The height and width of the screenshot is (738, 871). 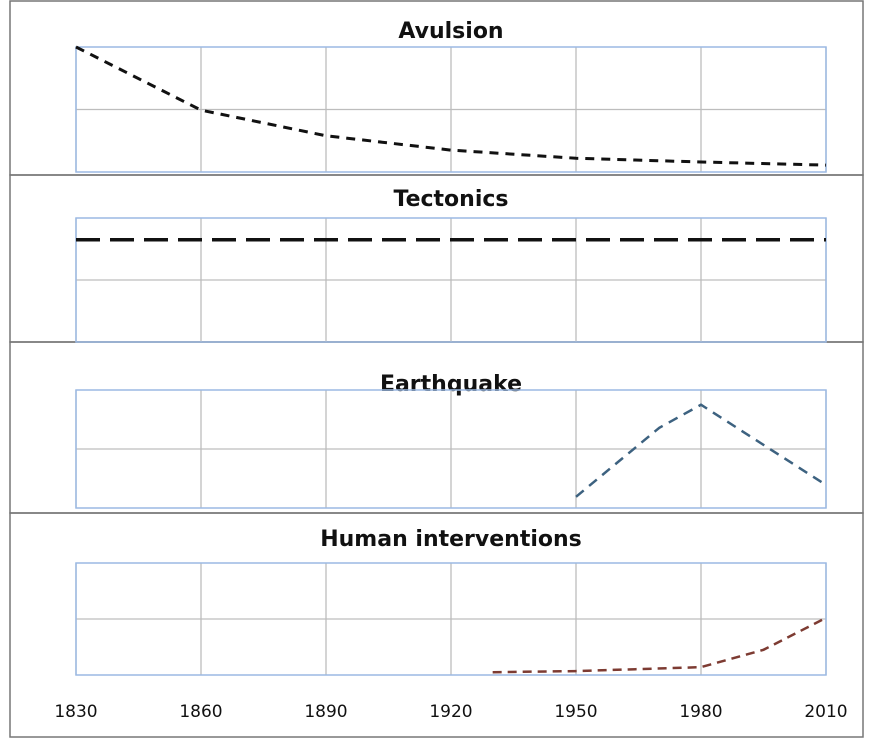 What do you see at coordinates (450, 31) in the screenshot?
I see `panel-title: Avulsion` at bounding box center [450, 31].